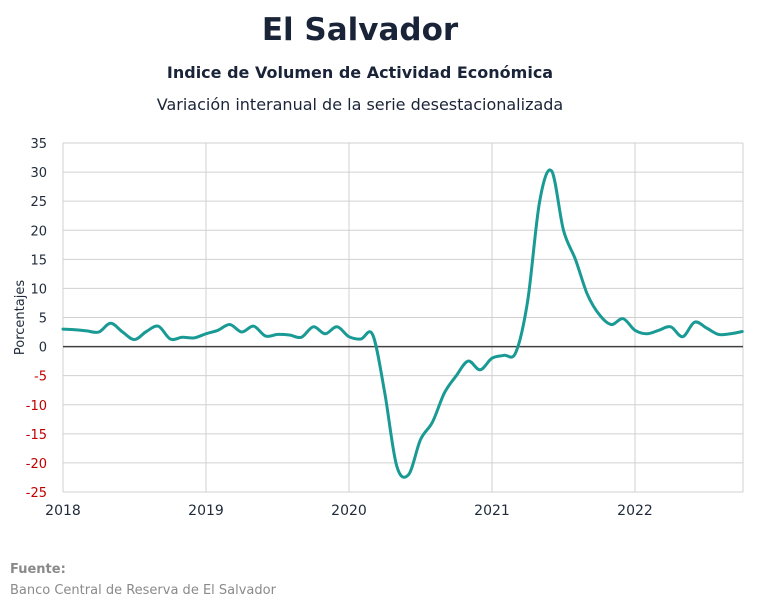 This screenshot has width=769, height=609. Describe the element at coordinates (143, 590) in the screenshot. I see `source-text: Banco Central de Reserva de El Salvador` at that location.